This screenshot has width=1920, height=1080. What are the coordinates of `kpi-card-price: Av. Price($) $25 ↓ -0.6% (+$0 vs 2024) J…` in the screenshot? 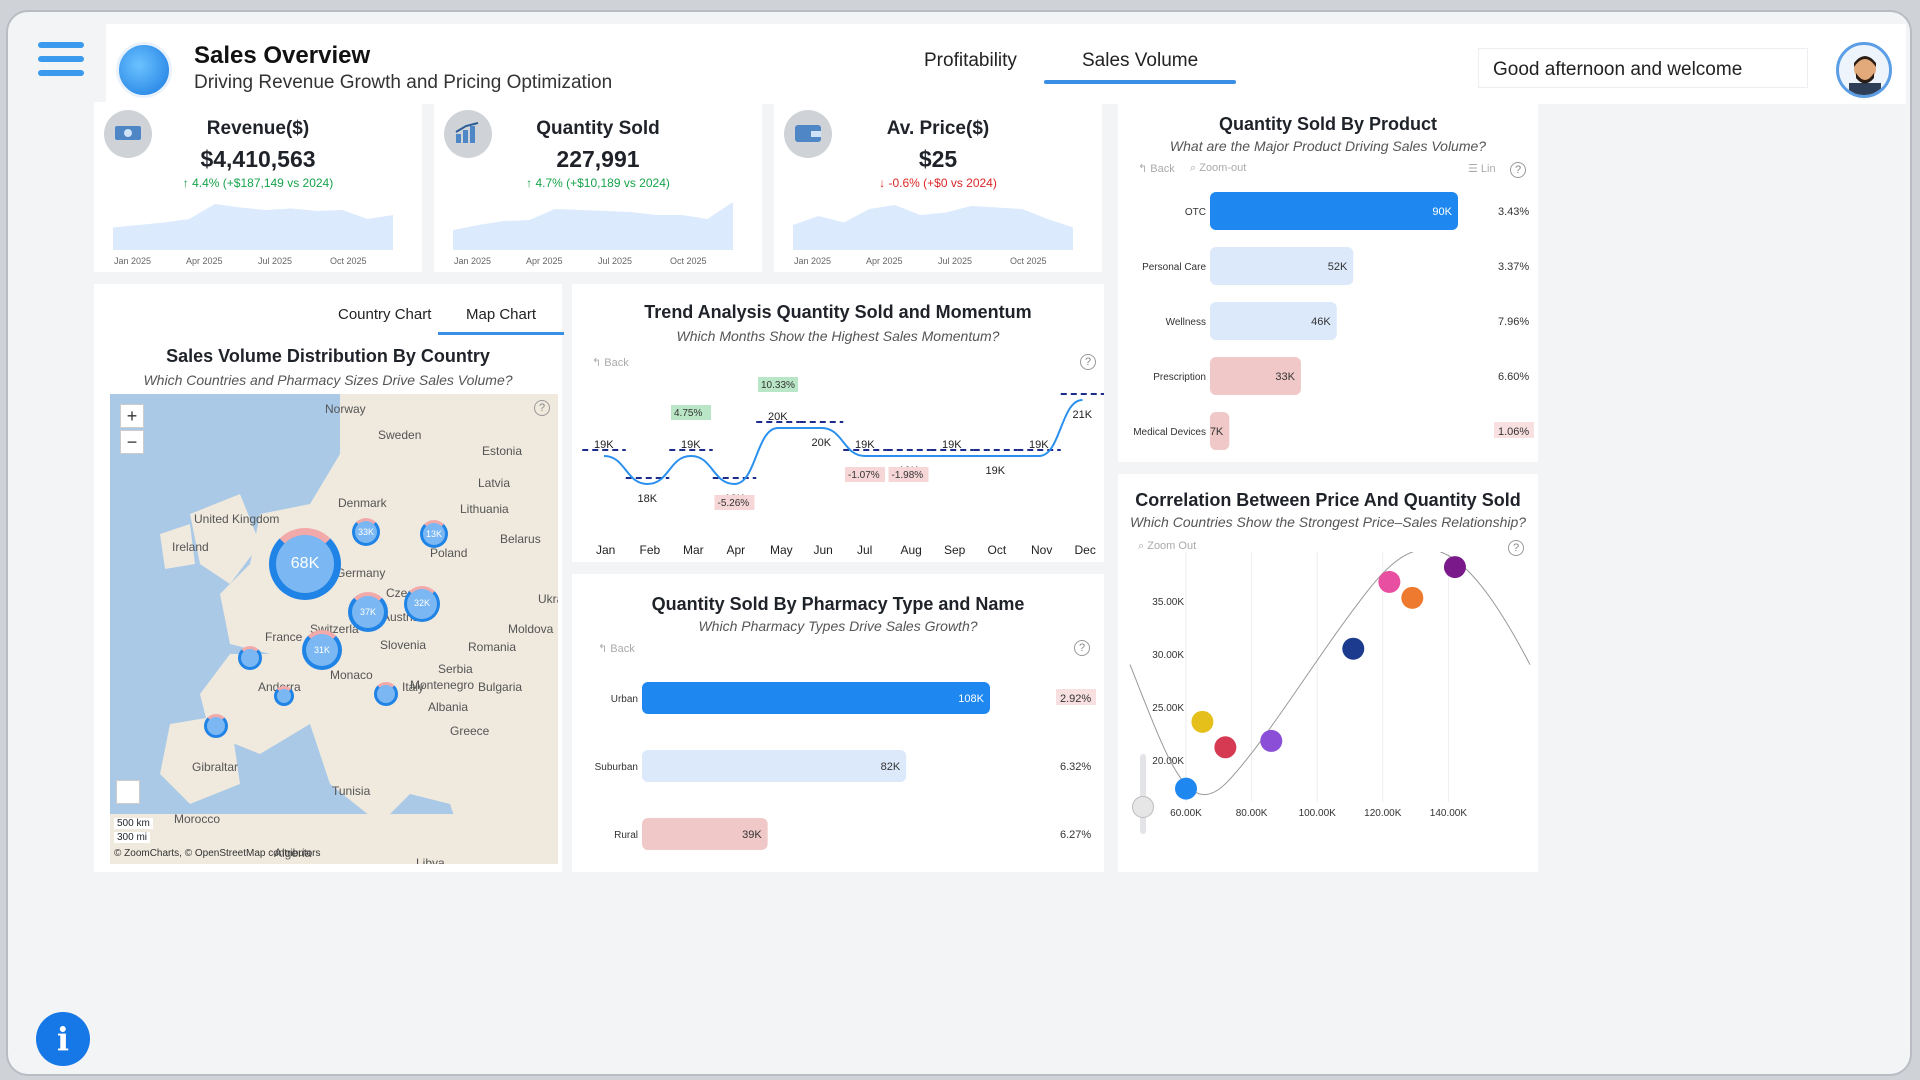 It's located at (938, 187).